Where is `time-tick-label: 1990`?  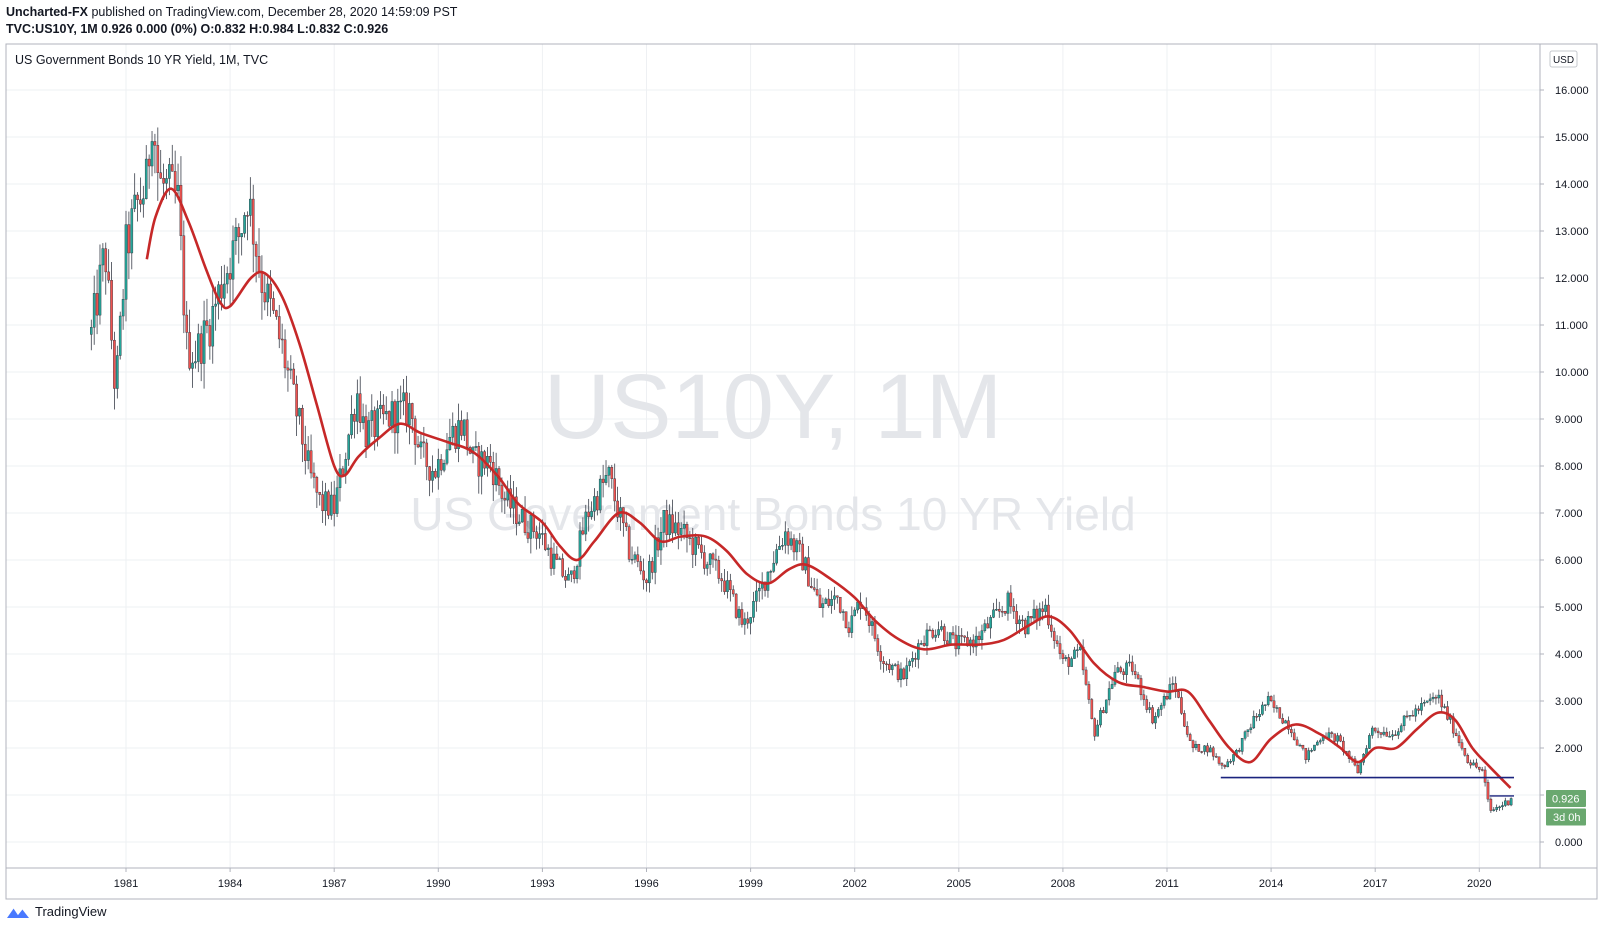
time-tick-label: 1990 is located at coordinates (438, 884).